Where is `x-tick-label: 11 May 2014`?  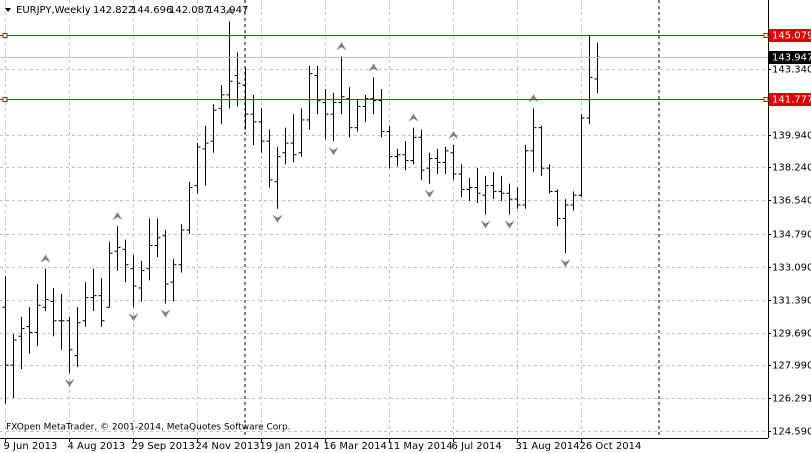
x-tick-label: 11 May 2014 is located at coordinates (420, 446).